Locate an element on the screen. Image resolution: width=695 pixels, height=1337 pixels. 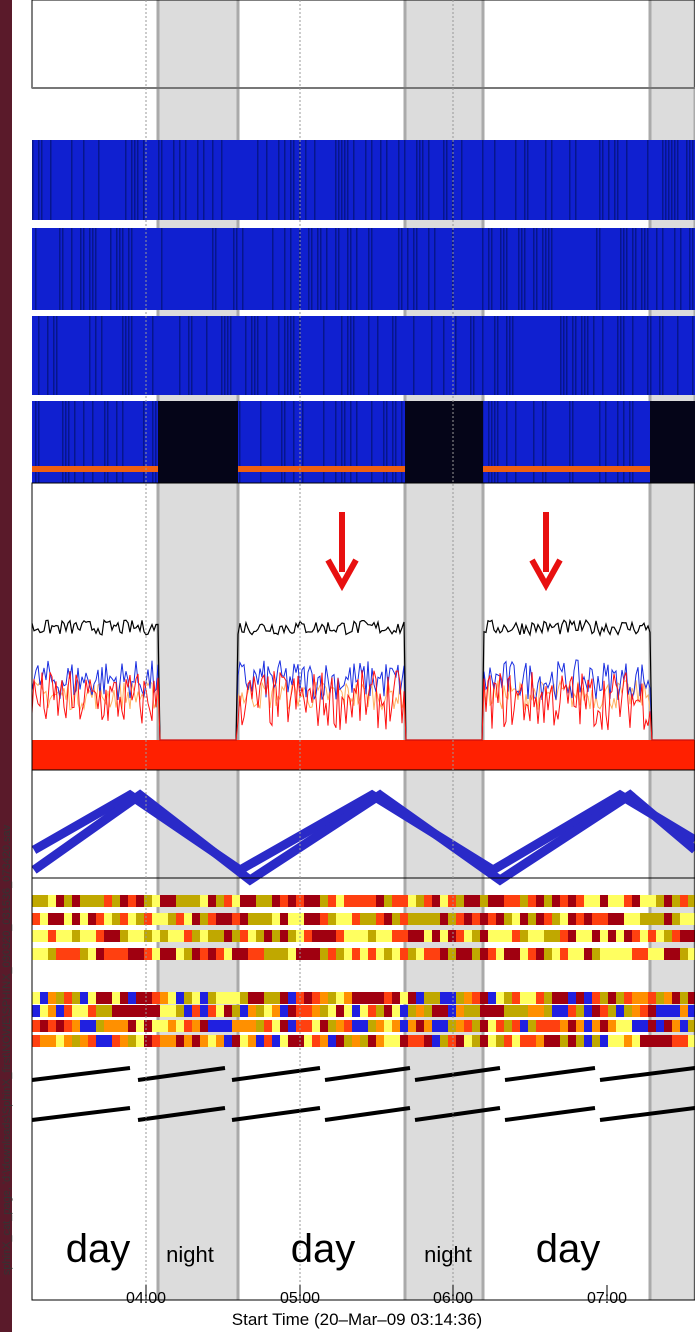
x-tick-label: 06:00 is located at coordinates (453, 1298).